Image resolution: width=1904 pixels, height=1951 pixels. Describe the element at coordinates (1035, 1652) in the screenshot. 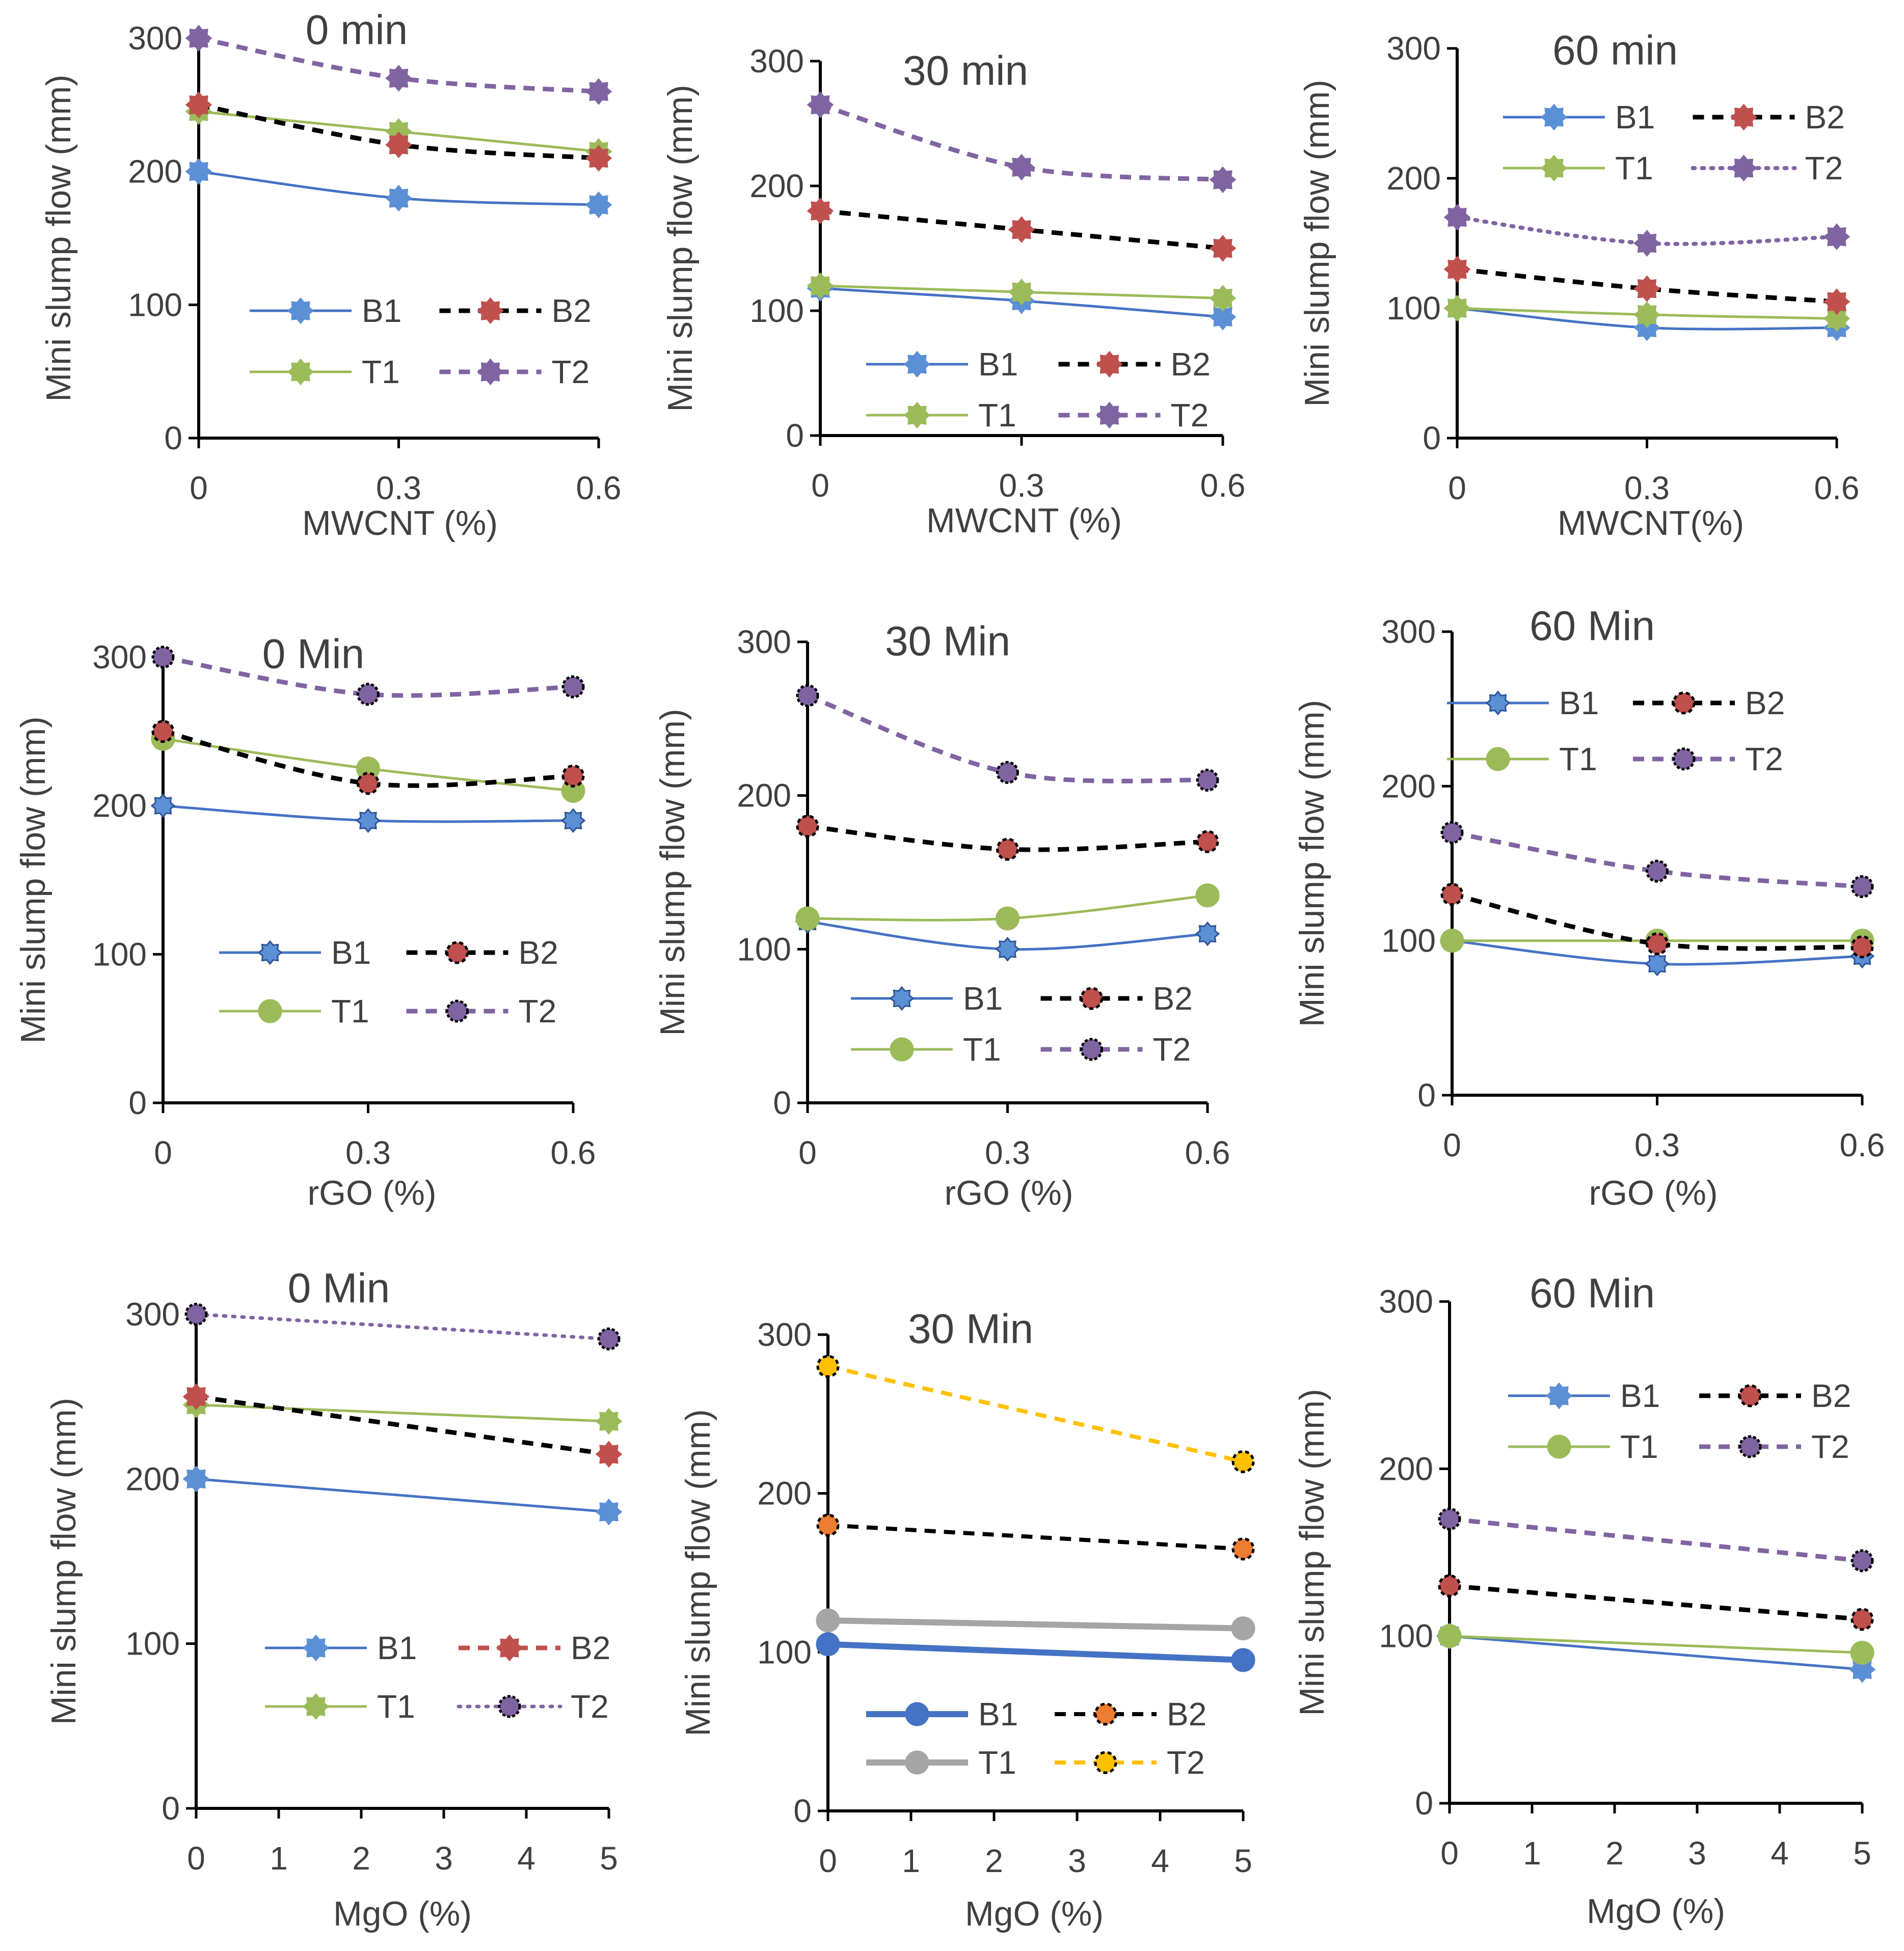

I see `series-line-B1` at that location.